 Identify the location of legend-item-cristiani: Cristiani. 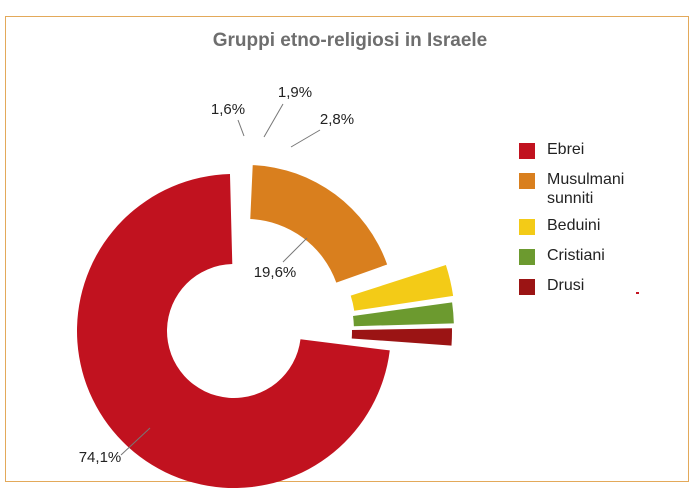
(599, 257).